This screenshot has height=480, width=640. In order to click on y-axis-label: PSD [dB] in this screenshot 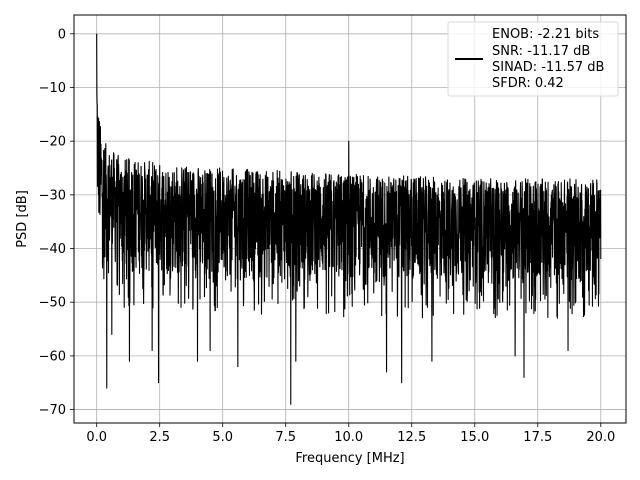, I will do `click(22, 219)`.